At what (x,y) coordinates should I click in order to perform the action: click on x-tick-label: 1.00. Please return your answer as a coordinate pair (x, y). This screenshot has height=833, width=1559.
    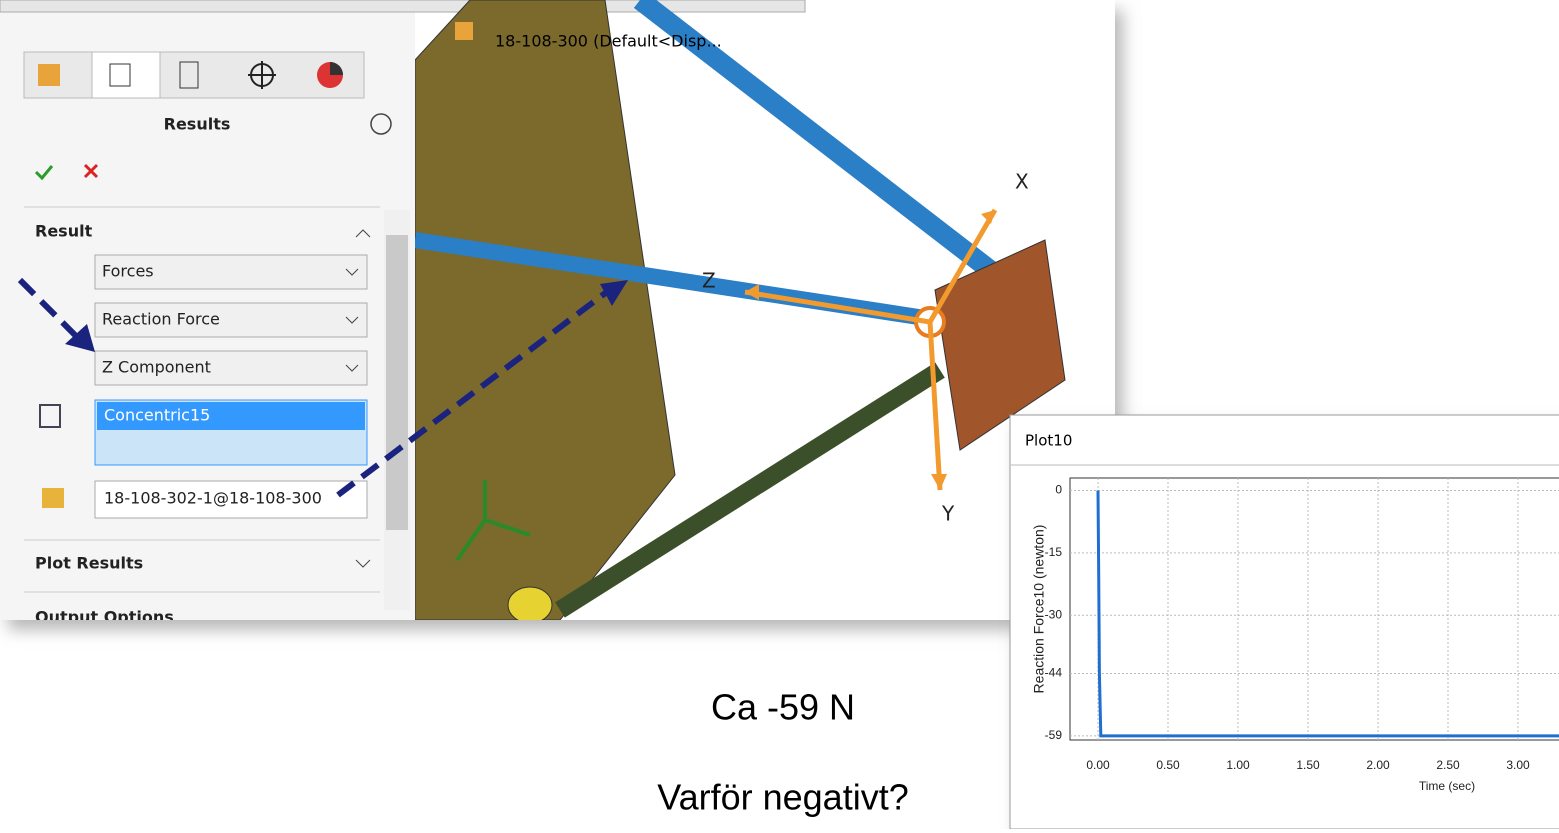
    Looking at the image, I should click on (1238, 765).